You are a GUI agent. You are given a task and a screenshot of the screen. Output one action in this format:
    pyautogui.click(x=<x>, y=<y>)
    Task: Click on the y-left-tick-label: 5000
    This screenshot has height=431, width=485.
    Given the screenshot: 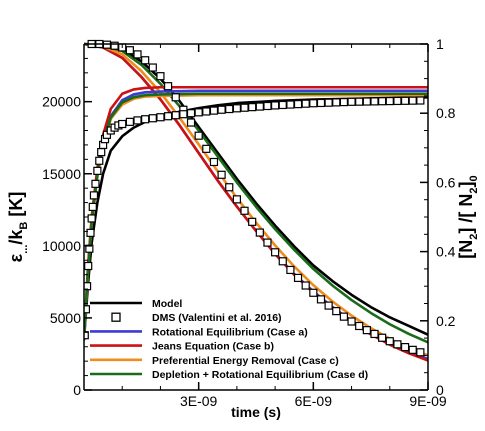 What is the action you would take?
    pyautogui.click(x=65, y=318)
    